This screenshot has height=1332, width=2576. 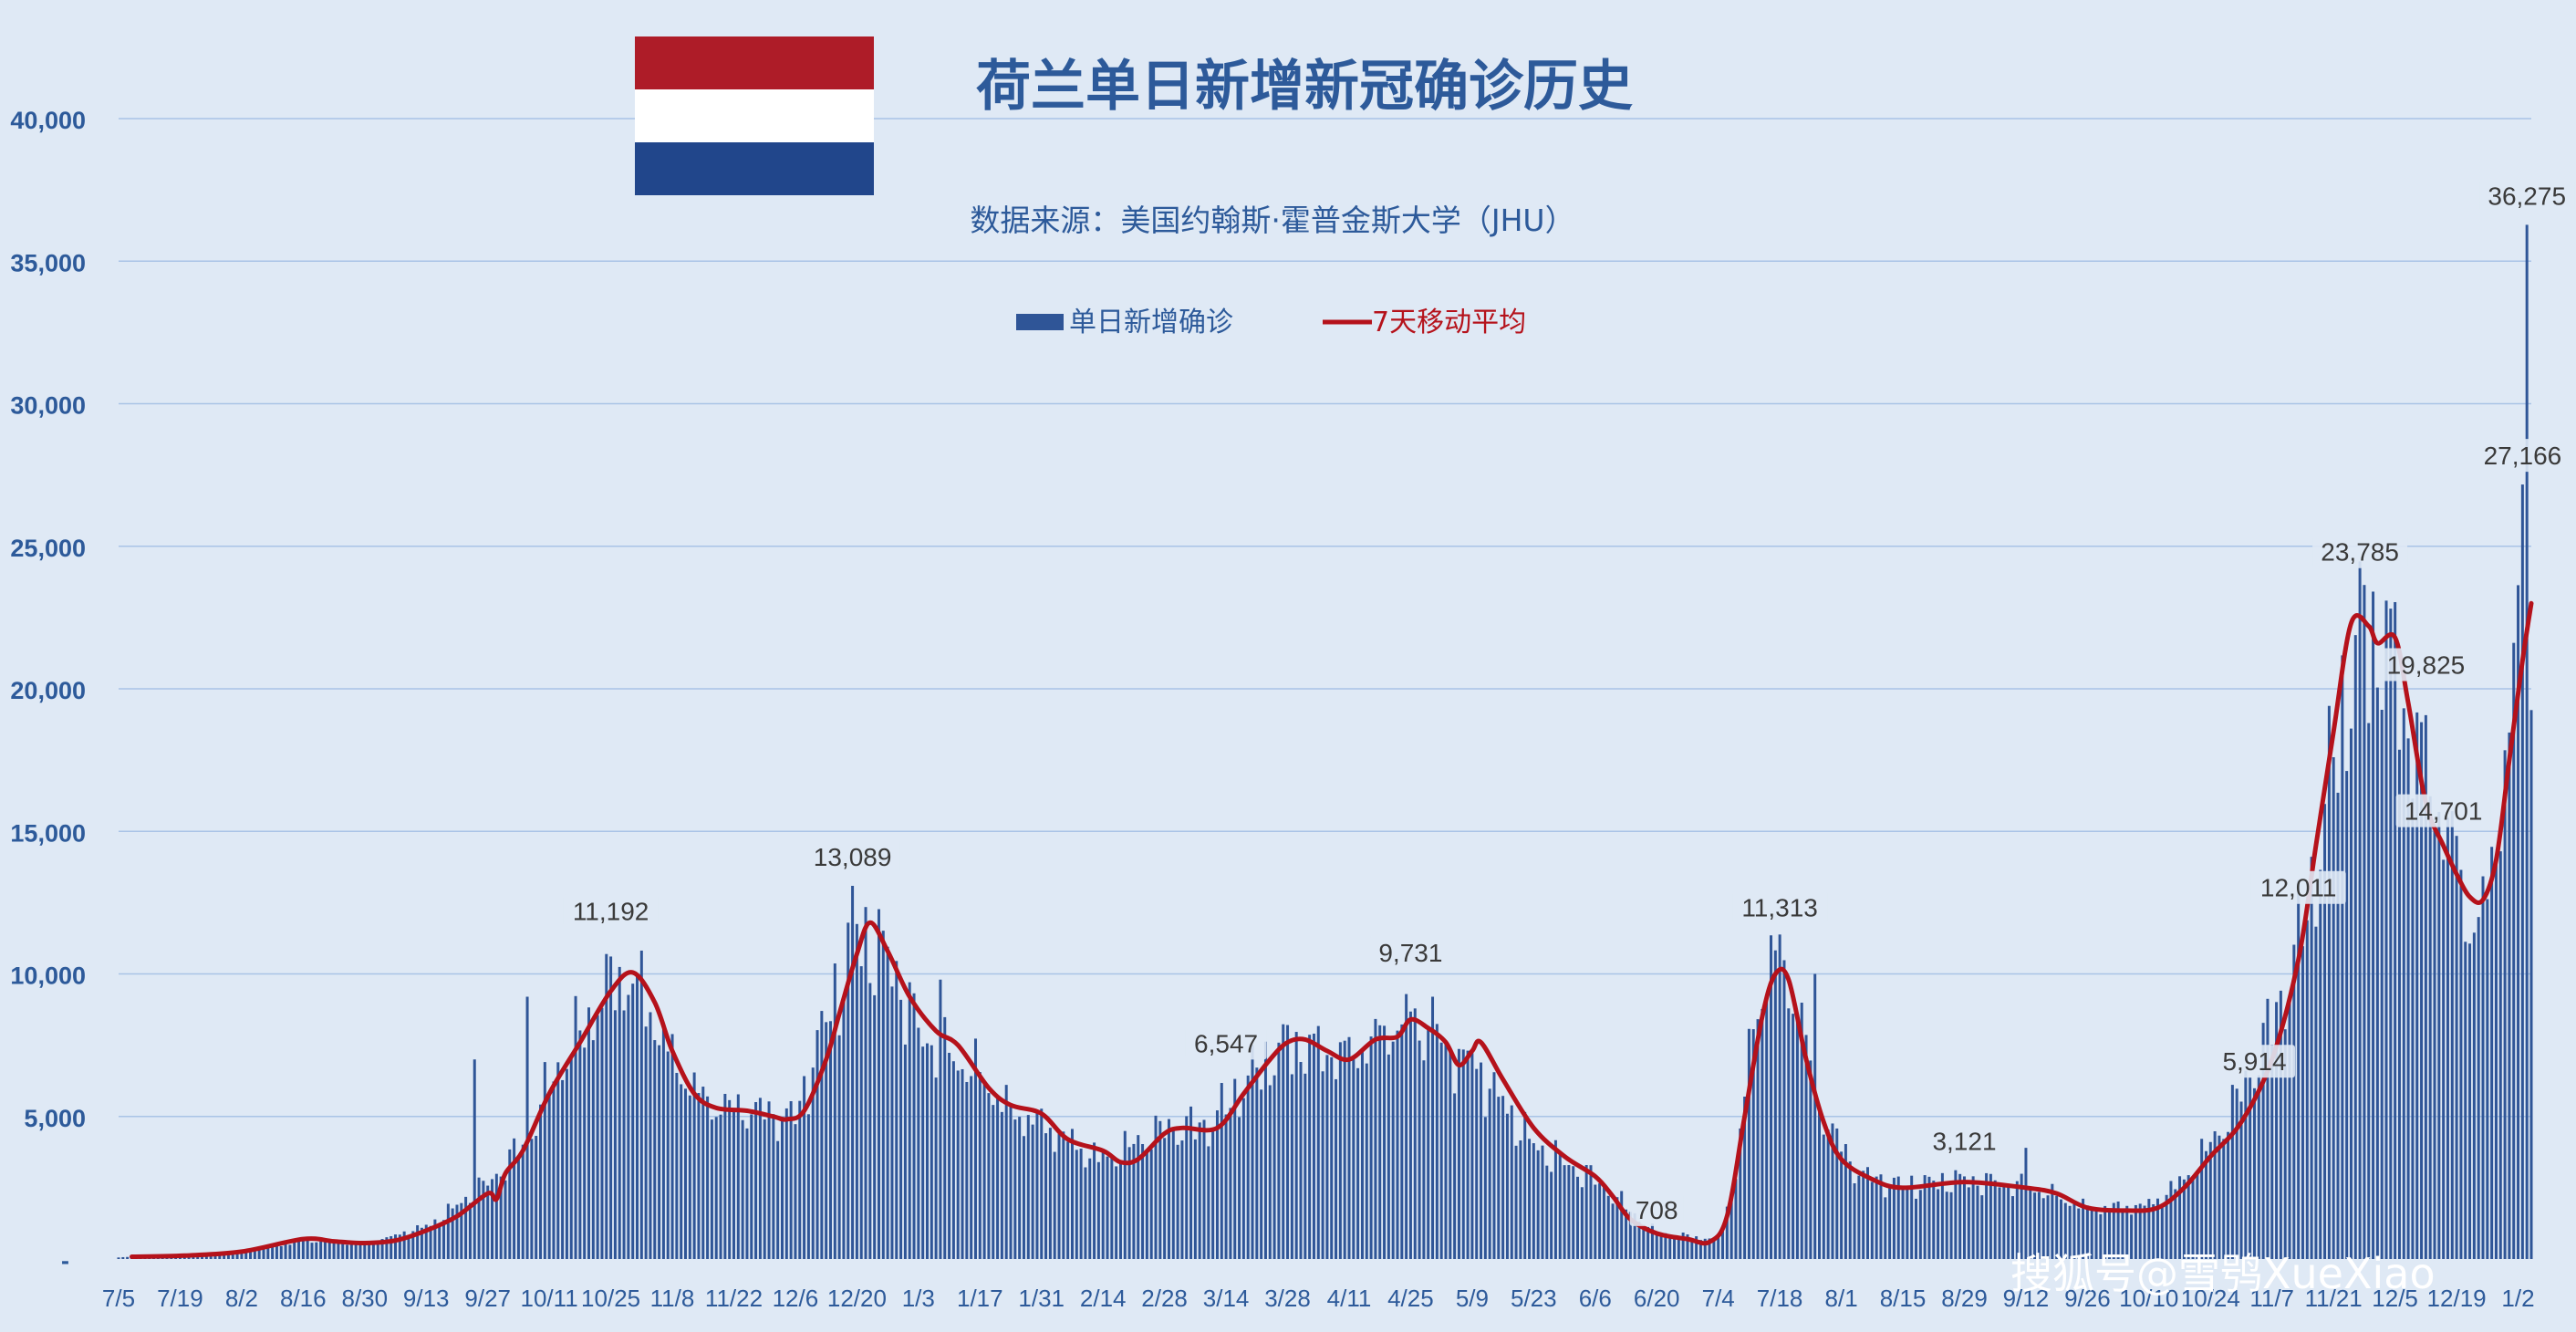 I want to click on data-label: 27,166, so click(x=2523, y=456).